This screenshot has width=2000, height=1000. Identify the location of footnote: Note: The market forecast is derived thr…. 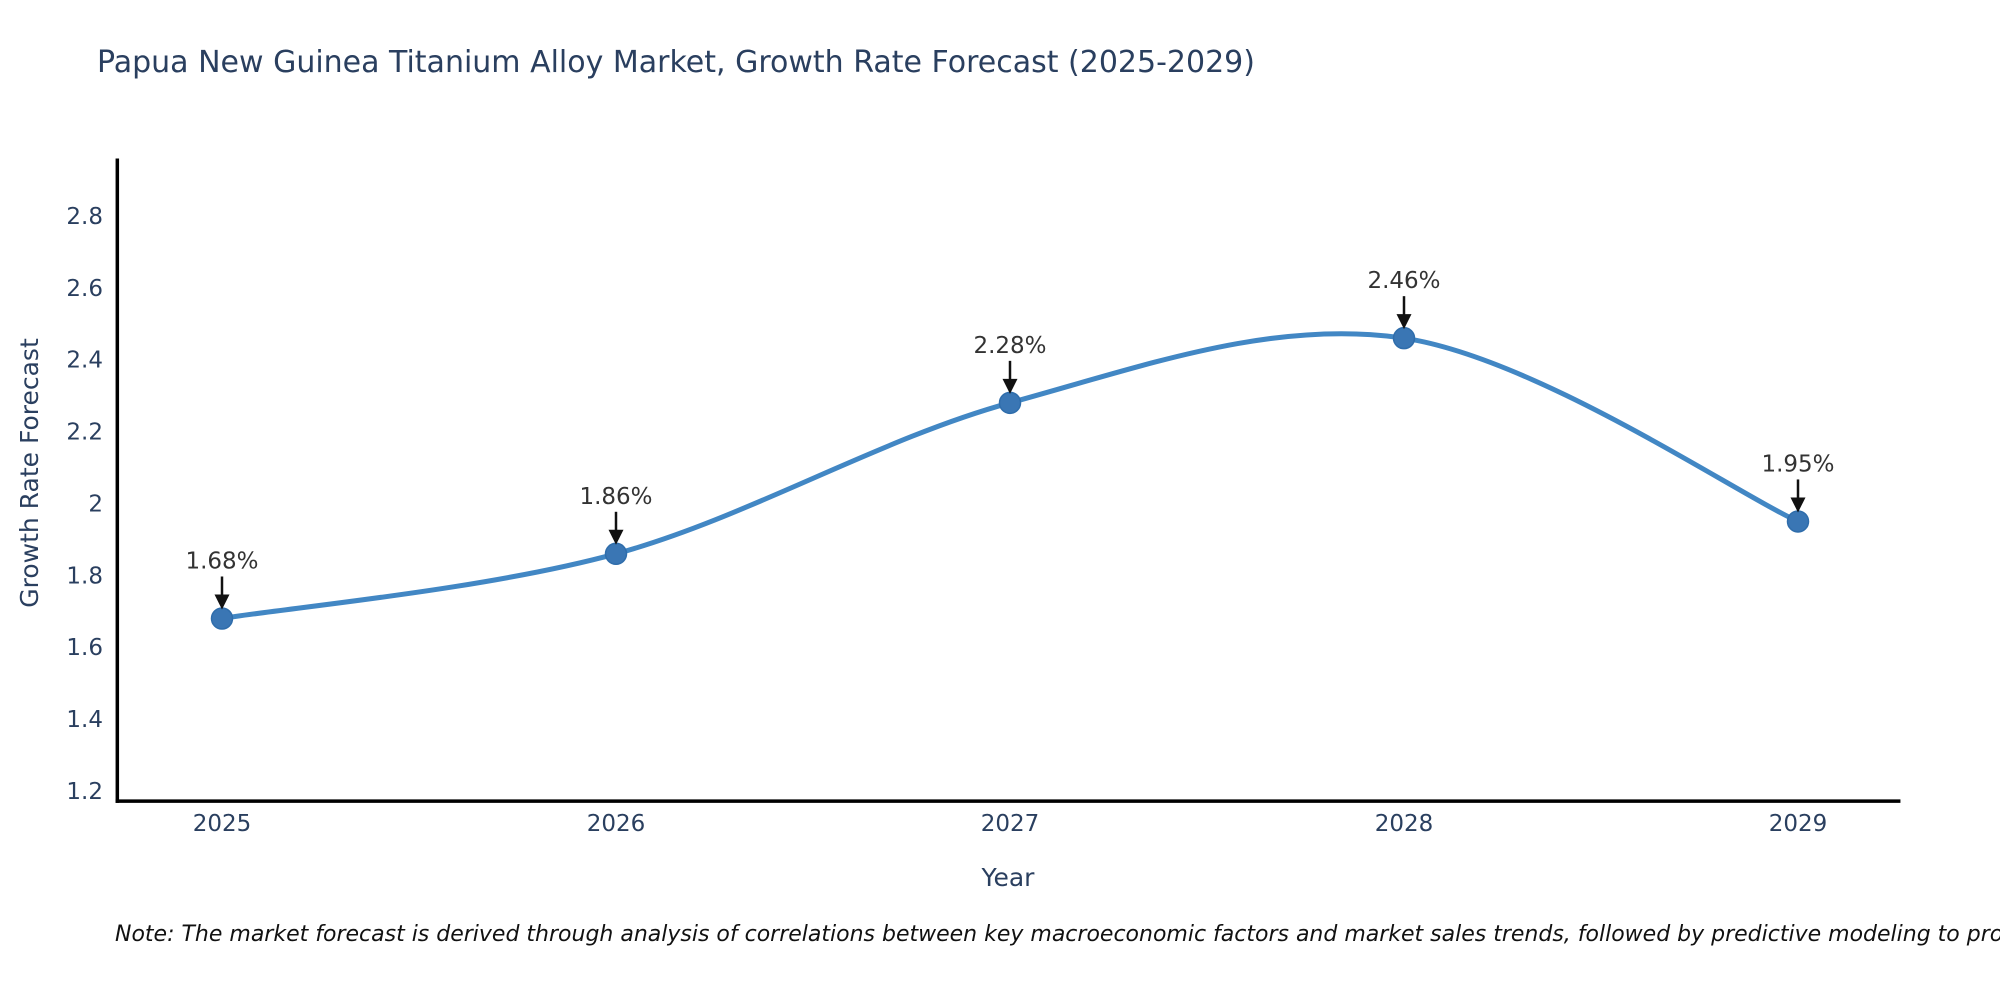
(1057, 934).